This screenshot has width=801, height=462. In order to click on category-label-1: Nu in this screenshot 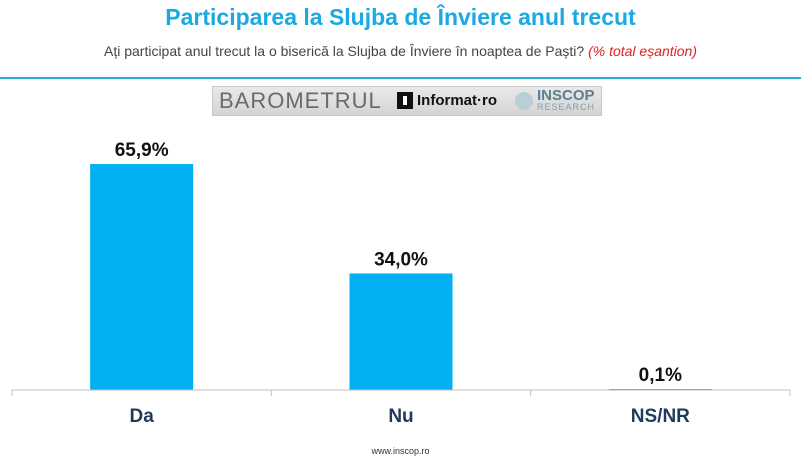, I will do `click(400, 416)`.